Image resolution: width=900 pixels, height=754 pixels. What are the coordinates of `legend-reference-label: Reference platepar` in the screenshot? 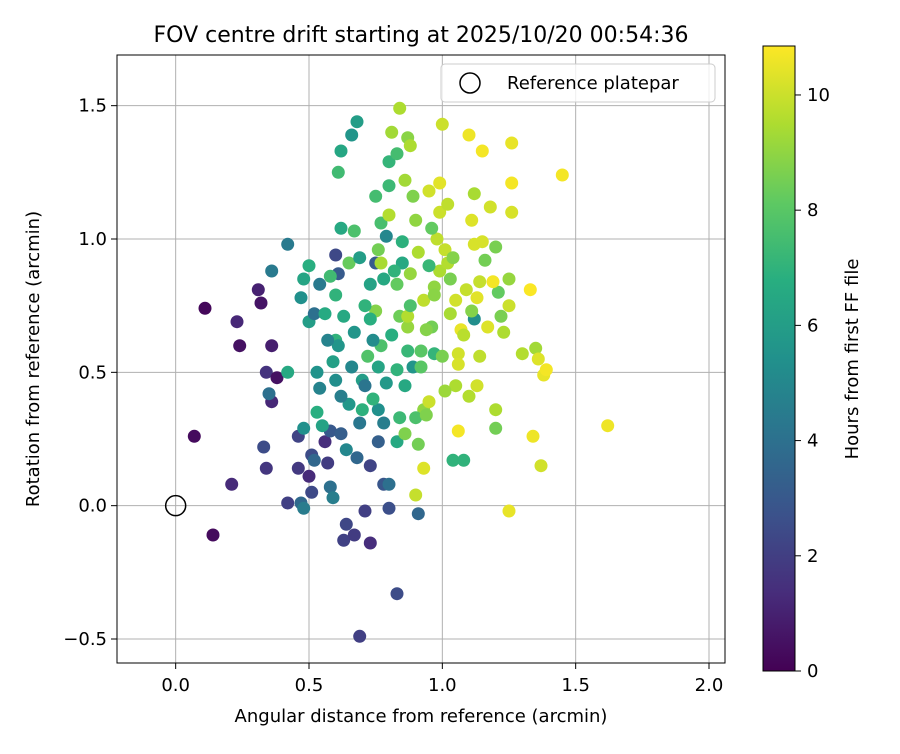 It's located at (593, 83).